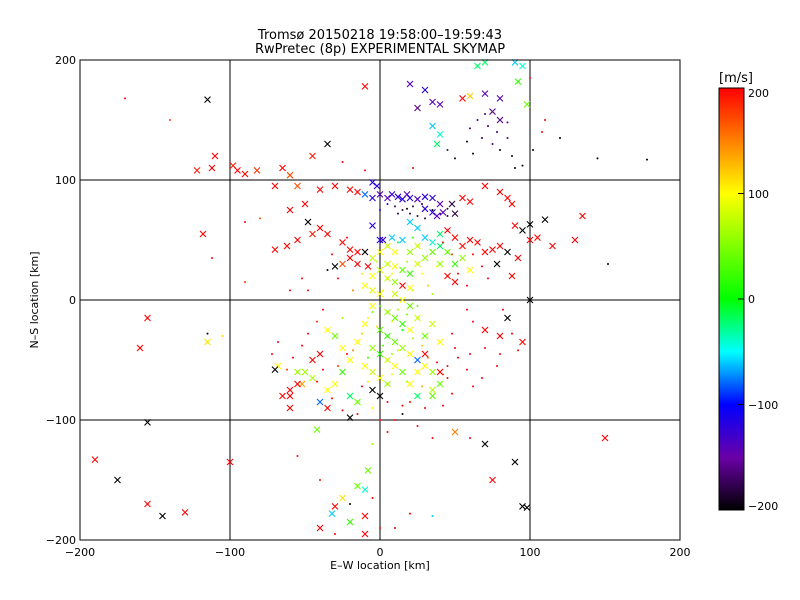 The height and width of the screenshot is (600, 800). Describe the element at coordinates (758, 93) in the screenshot. I see `colorbar-tick-label: 200` at that location.